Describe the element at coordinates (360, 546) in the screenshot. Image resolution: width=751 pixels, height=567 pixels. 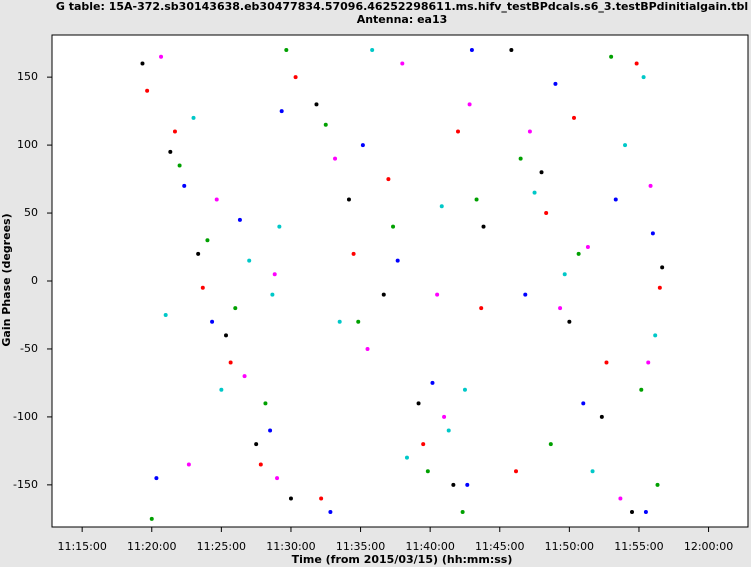
I see `x-tick-label: 11:35:00` at that location.